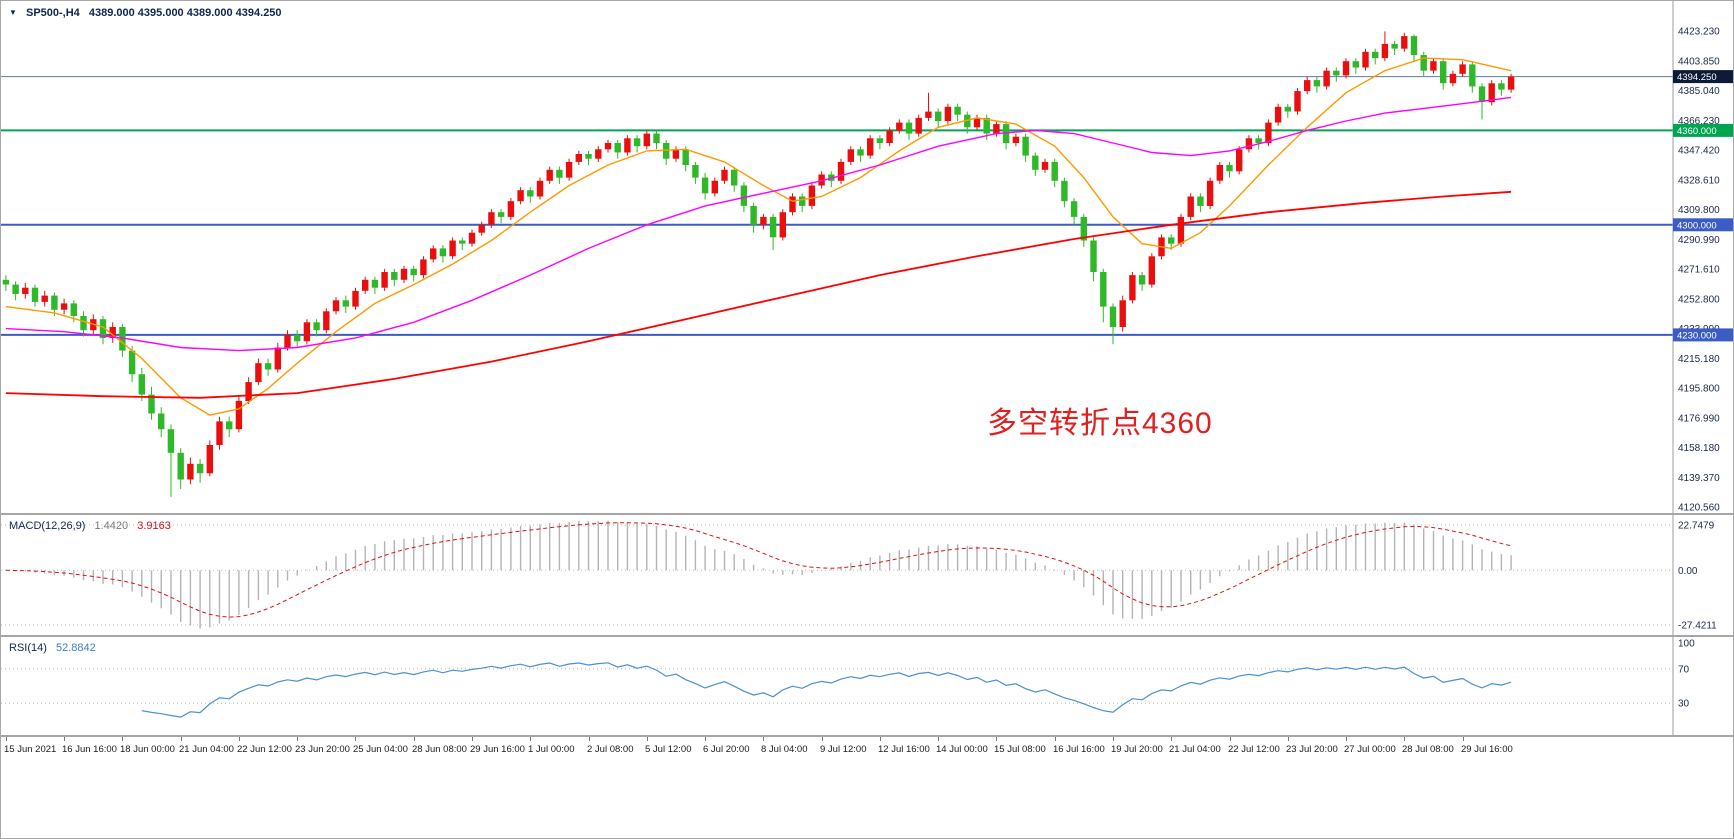 The height and width of the screenshot is (839, 1734). What do you see at coordinates (185, 13) in the screenshot?
I see `chart-ohlc-values: 4389.000 4395.000 4389.000 4394.250` at bounding box center [185, 13].